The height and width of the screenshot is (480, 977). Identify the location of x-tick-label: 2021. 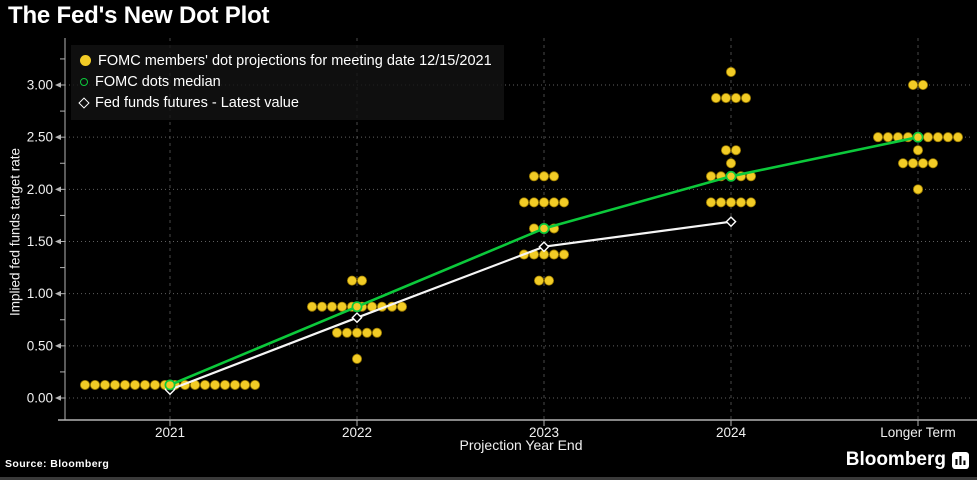
(170, 432).